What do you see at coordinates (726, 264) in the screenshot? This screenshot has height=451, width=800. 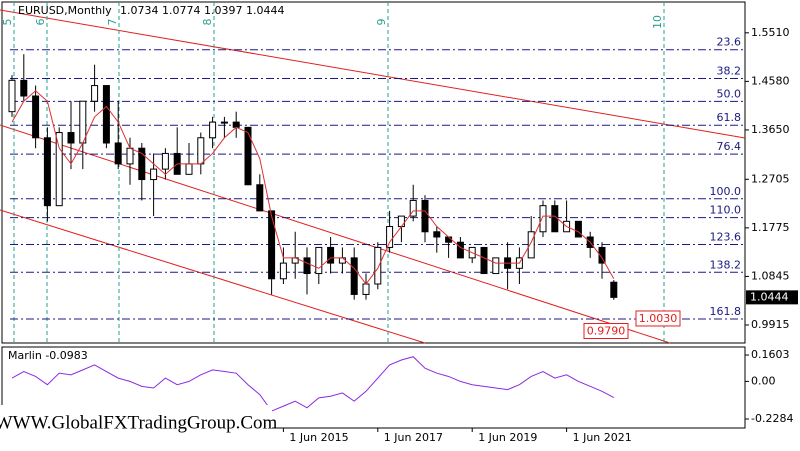 I see `fibo-label: 138.2` at bounding box center [726, 264].